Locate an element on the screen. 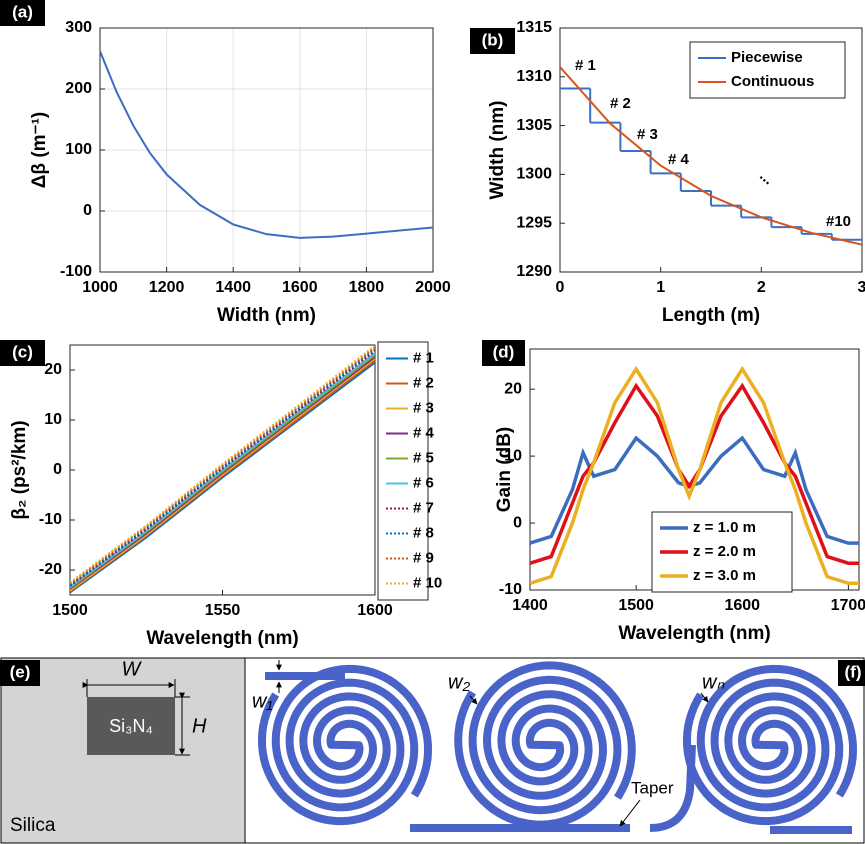 The image size is (865, 844). wn-arrow is located at coordinates (704, 697).